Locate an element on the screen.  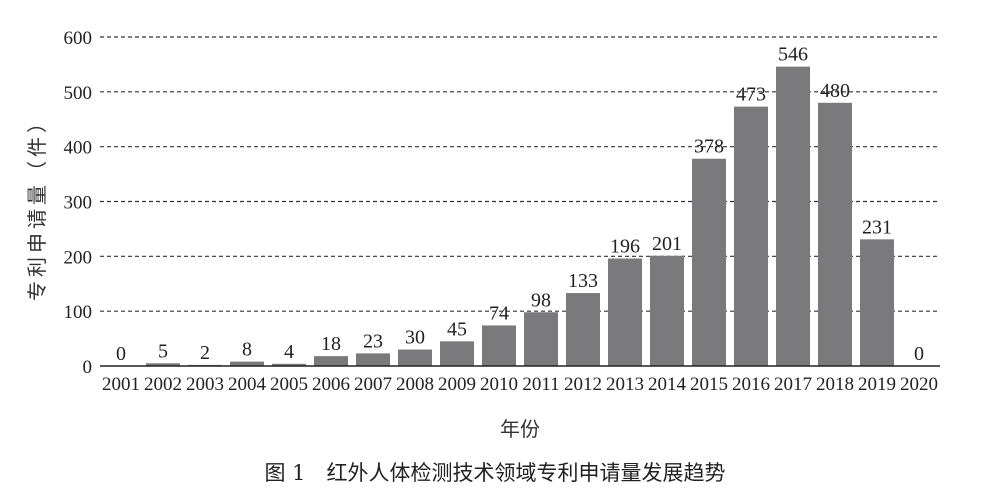
x-tick-label: 2007 is located at coordinates (373, 384).